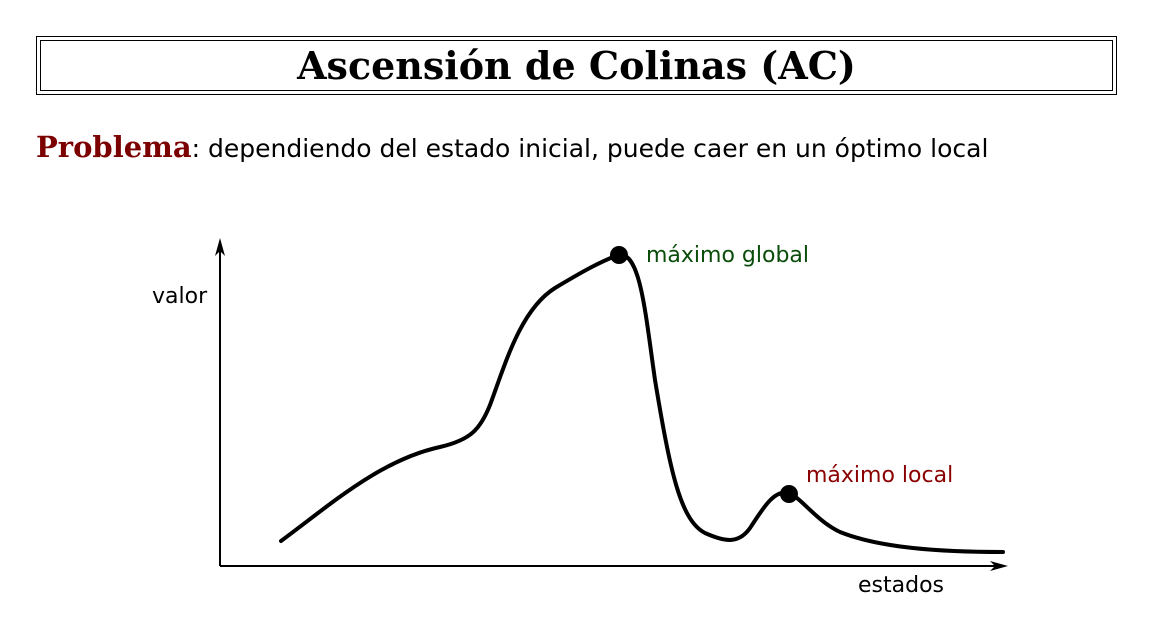 This screenshot has width=1172, height=630. What do you see at coordinates (727, 255) in the screenshot?
I see `global-max-label: máximo global` at bounding box center [727, 255].